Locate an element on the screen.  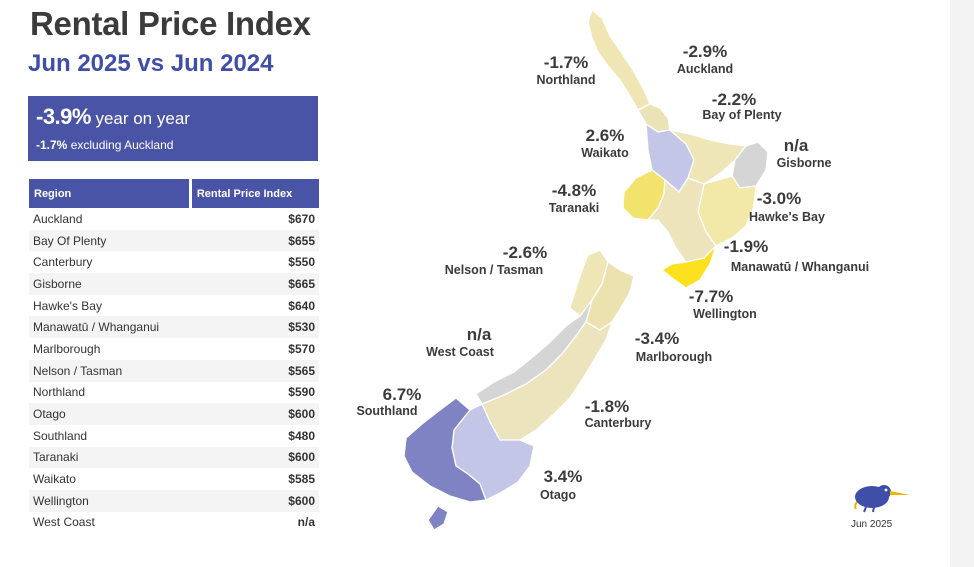
canterbury-change: -1.8% is located at coordinates (607, 406).